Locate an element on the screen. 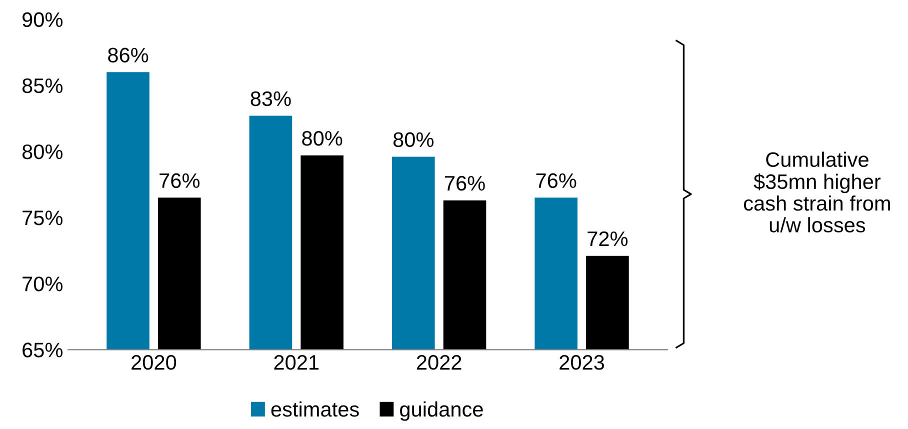 The width and height of the screenshot is (908, 429). text: Cumulative $35mn higher cash strain from u/w losses is located at coordinates (817, 192).